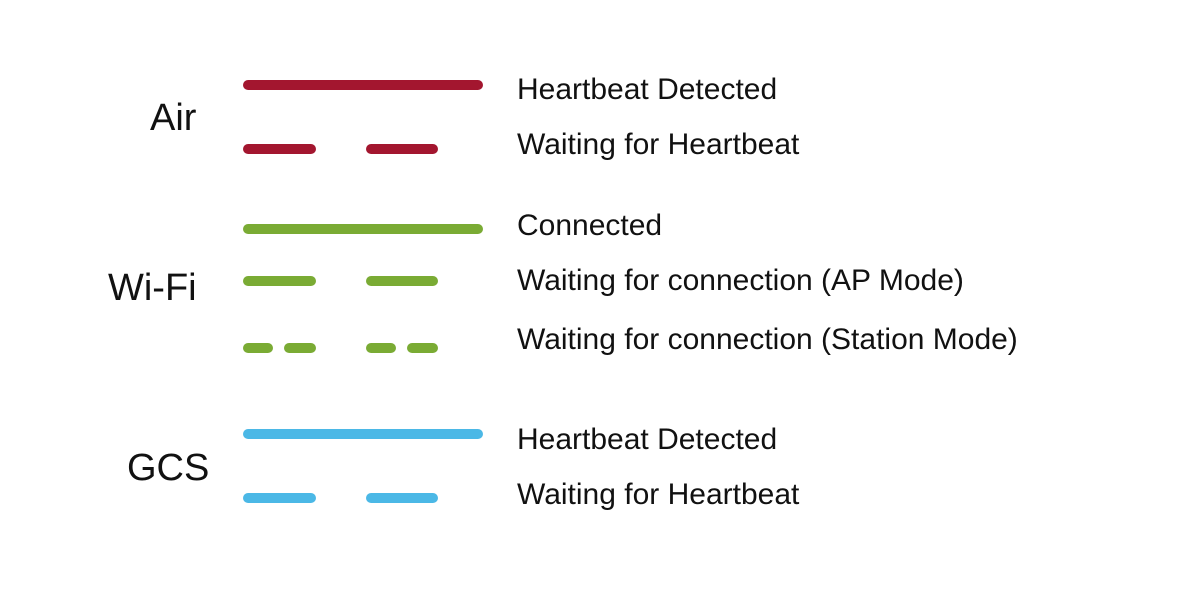  Describe the element at coordinates (168, 468) in the screenshot. I see `group-label-gcs: GCS` at that location.